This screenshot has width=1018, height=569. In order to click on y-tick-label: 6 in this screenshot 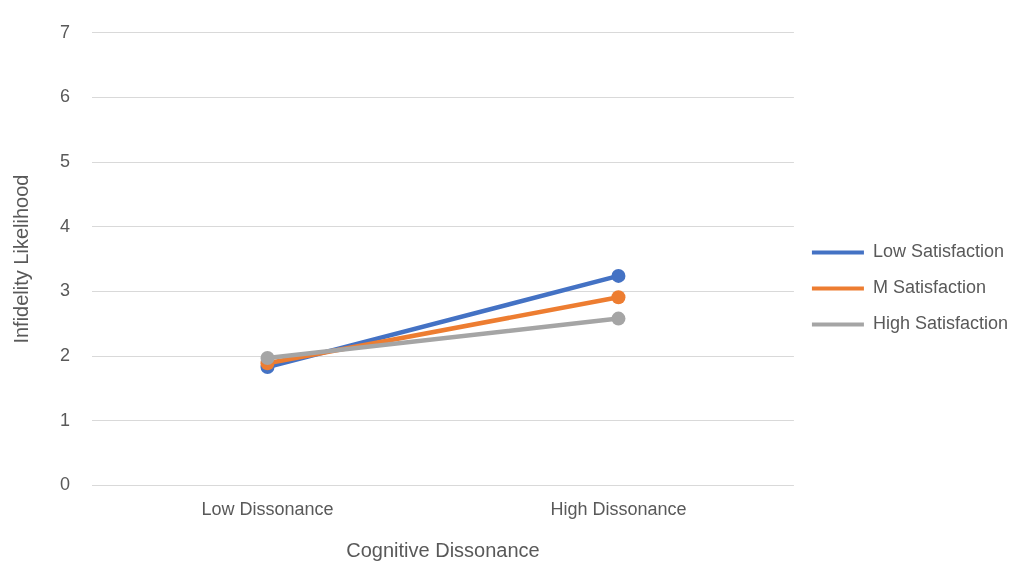, I will do `click(65, 96)`.